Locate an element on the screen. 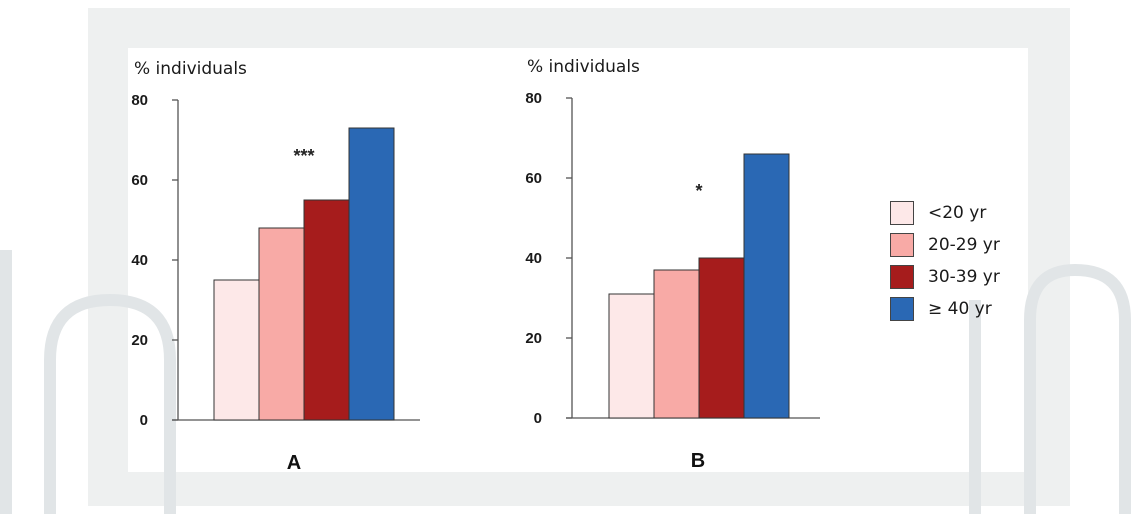 This screenshot has height=514, width=1141. legend-item: <20 yr is located at coordinates (945, 213).